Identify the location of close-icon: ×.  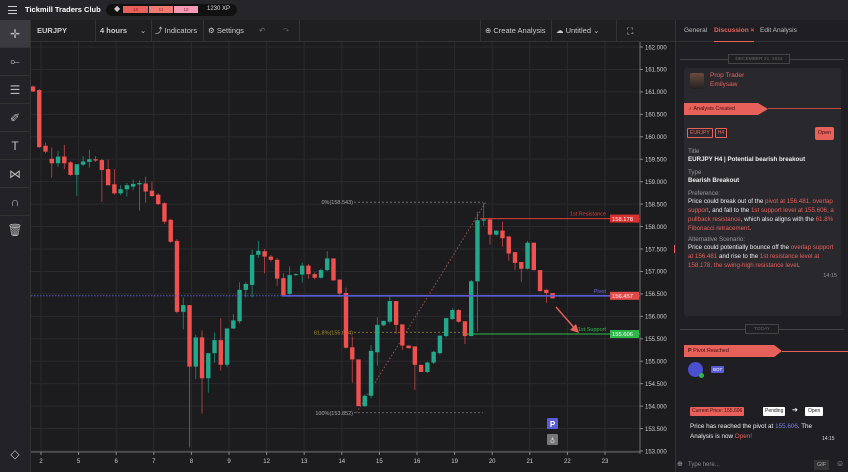
(752, 30).